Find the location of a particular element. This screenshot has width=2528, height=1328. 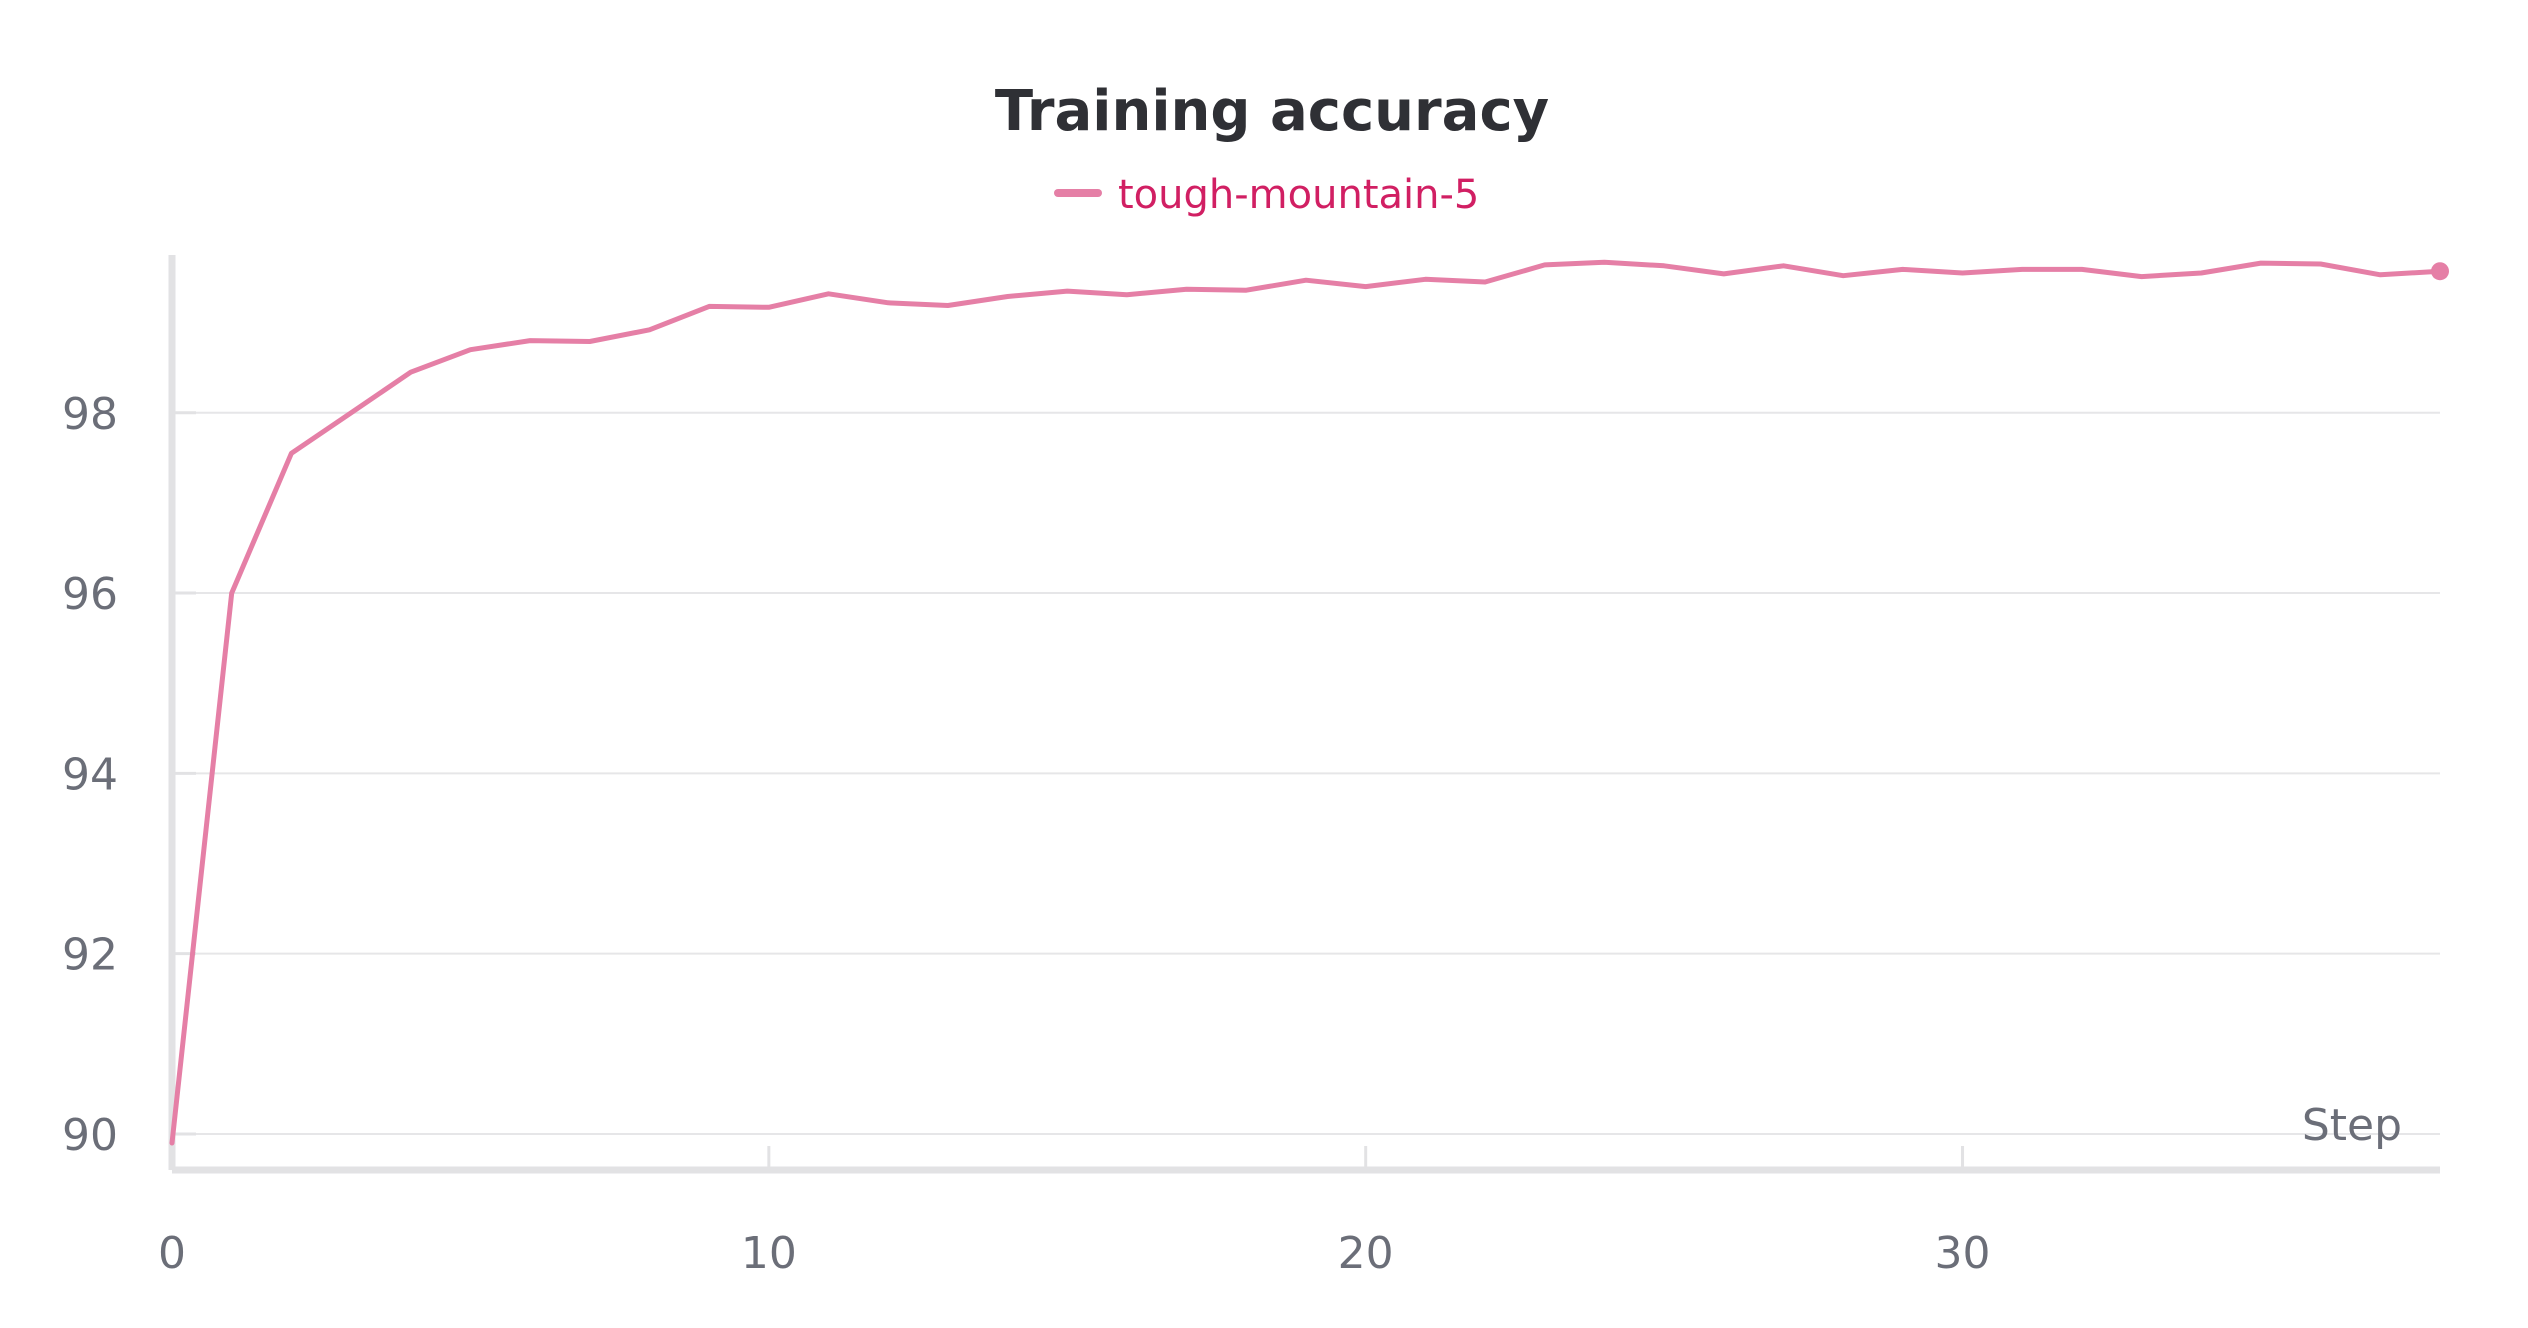

x-tick-label: 20 is located at coordinates (1366, 1253).